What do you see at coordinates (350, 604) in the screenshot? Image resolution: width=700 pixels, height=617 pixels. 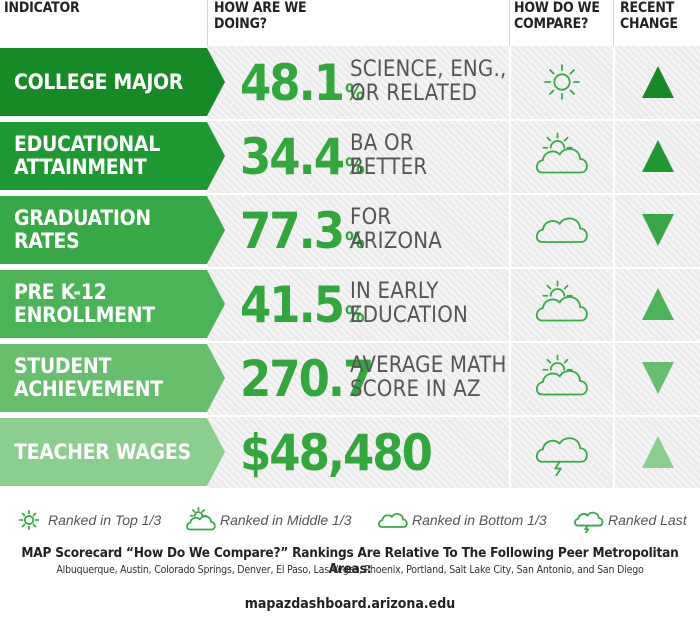 I see `website-link: mapazdashboard.arizona.edu` at bounding box center [350, 604].